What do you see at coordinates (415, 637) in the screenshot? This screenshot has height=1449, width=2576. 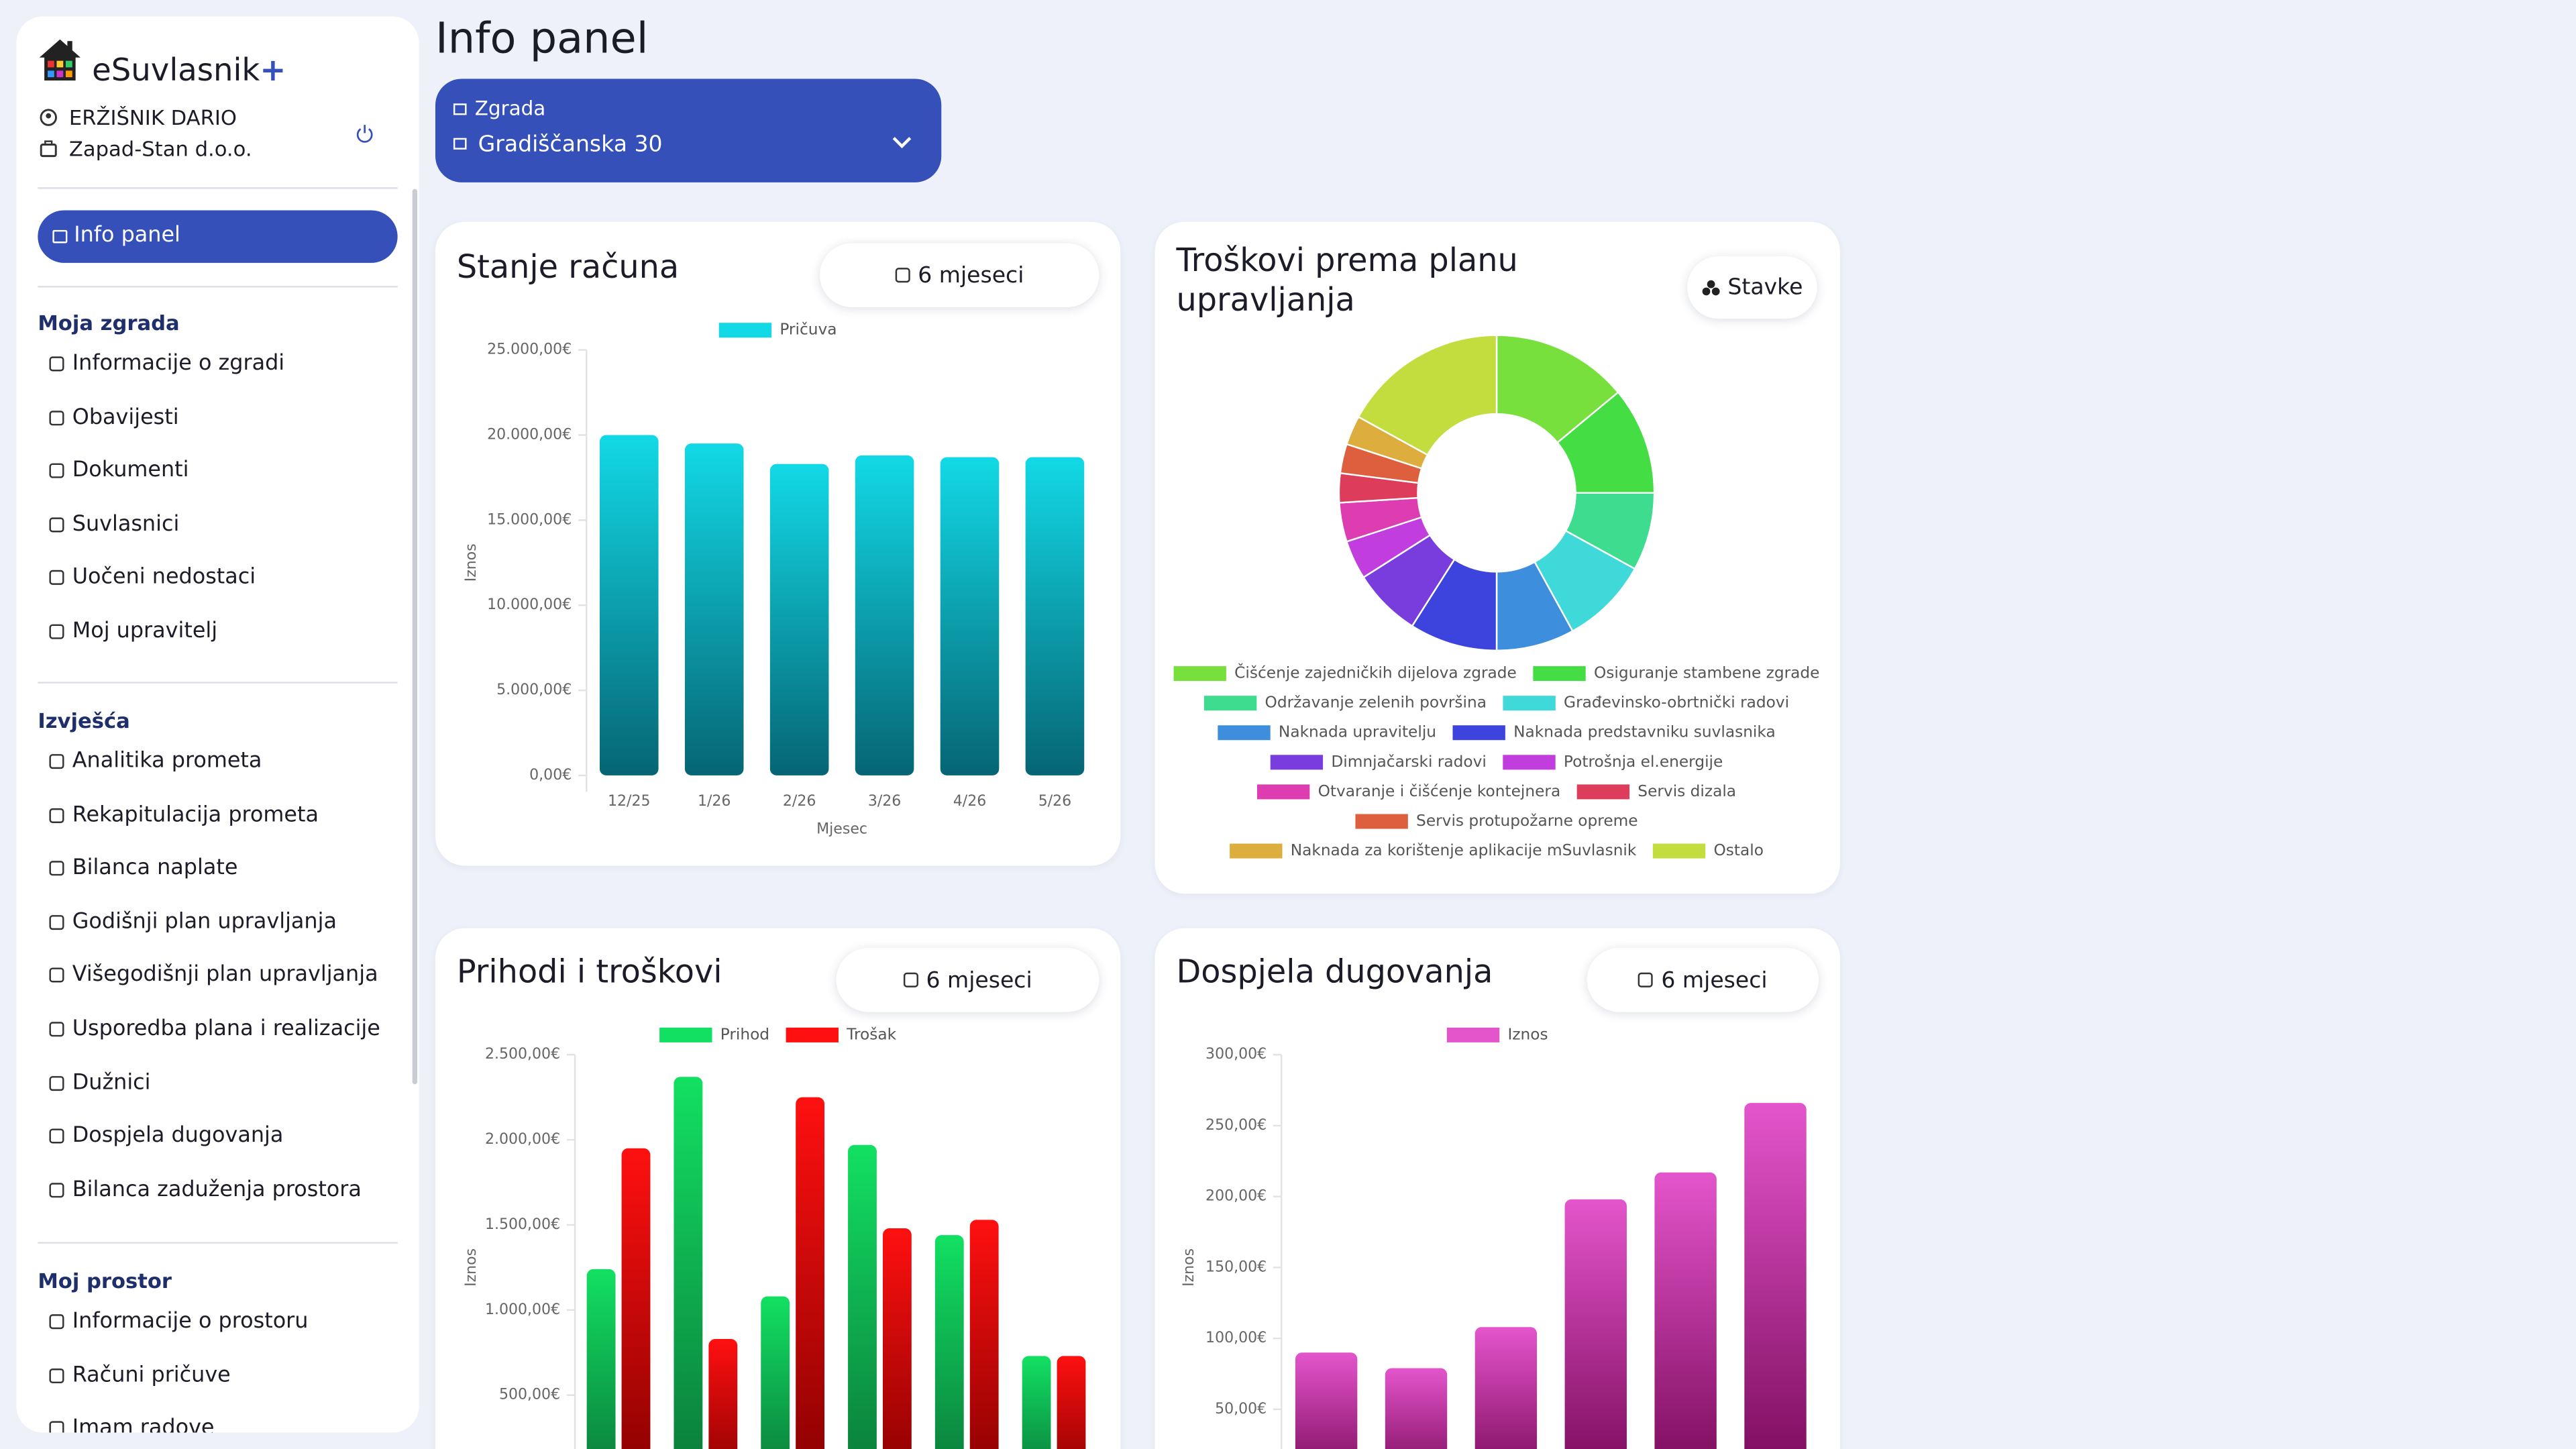 I see `scrollbar` at bounding box center [415, 637].